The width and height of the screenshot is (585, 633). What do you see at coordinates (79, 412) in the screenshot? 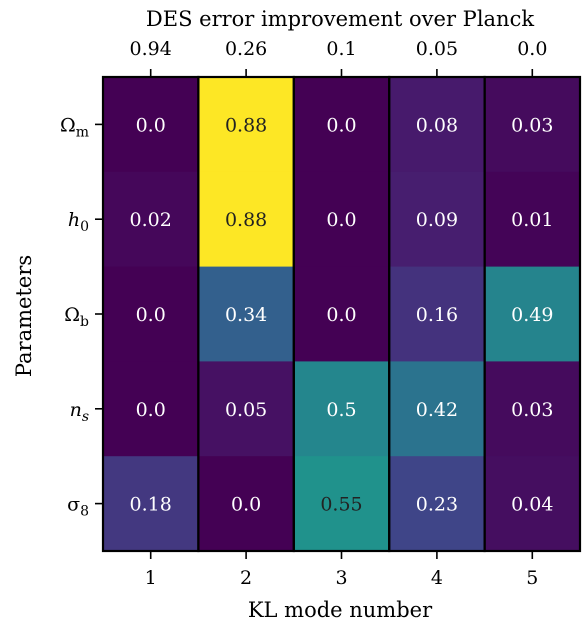
I see `y-tick-label: ns` at bounding box center [79, 412].